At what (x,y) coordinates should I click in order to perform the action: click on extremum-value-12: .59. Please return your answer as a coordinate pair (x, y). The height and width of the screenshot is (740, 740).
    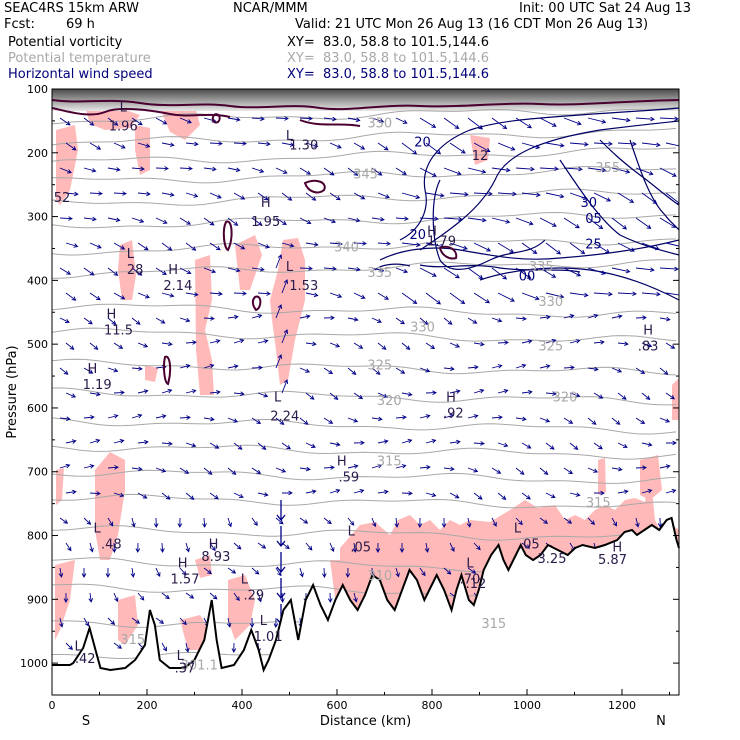
    Looking at the image, I should click on (349, 477).